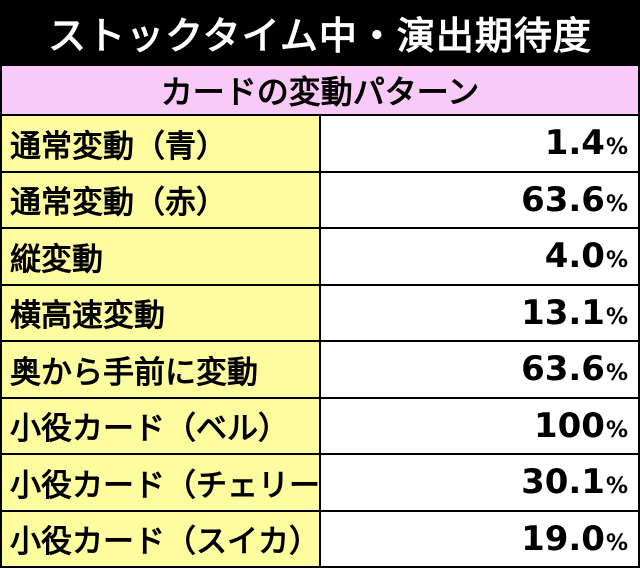 This screenshot has width=640, height=568. Describe the element at coordinates (160, 312) in the screenshot. I see `row-label: 横高速変動` at that location.